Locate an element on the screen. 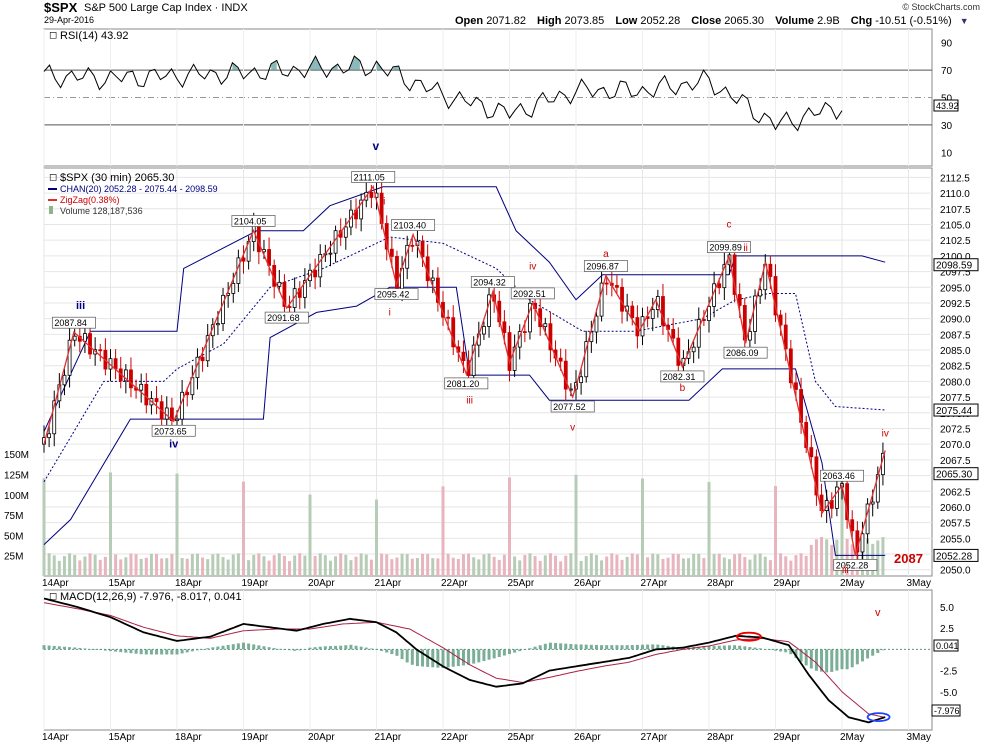 This screenshot has width=990, height=744. wave-label: v is located at coordinates (572, 427).